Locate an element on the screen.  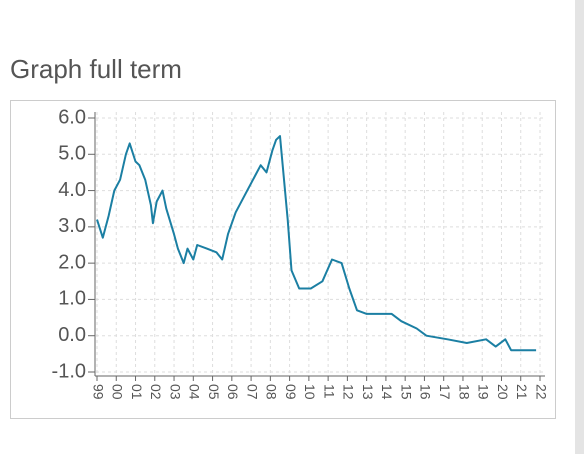
x-tick-label: 00 is located at coordinates (118, 392).